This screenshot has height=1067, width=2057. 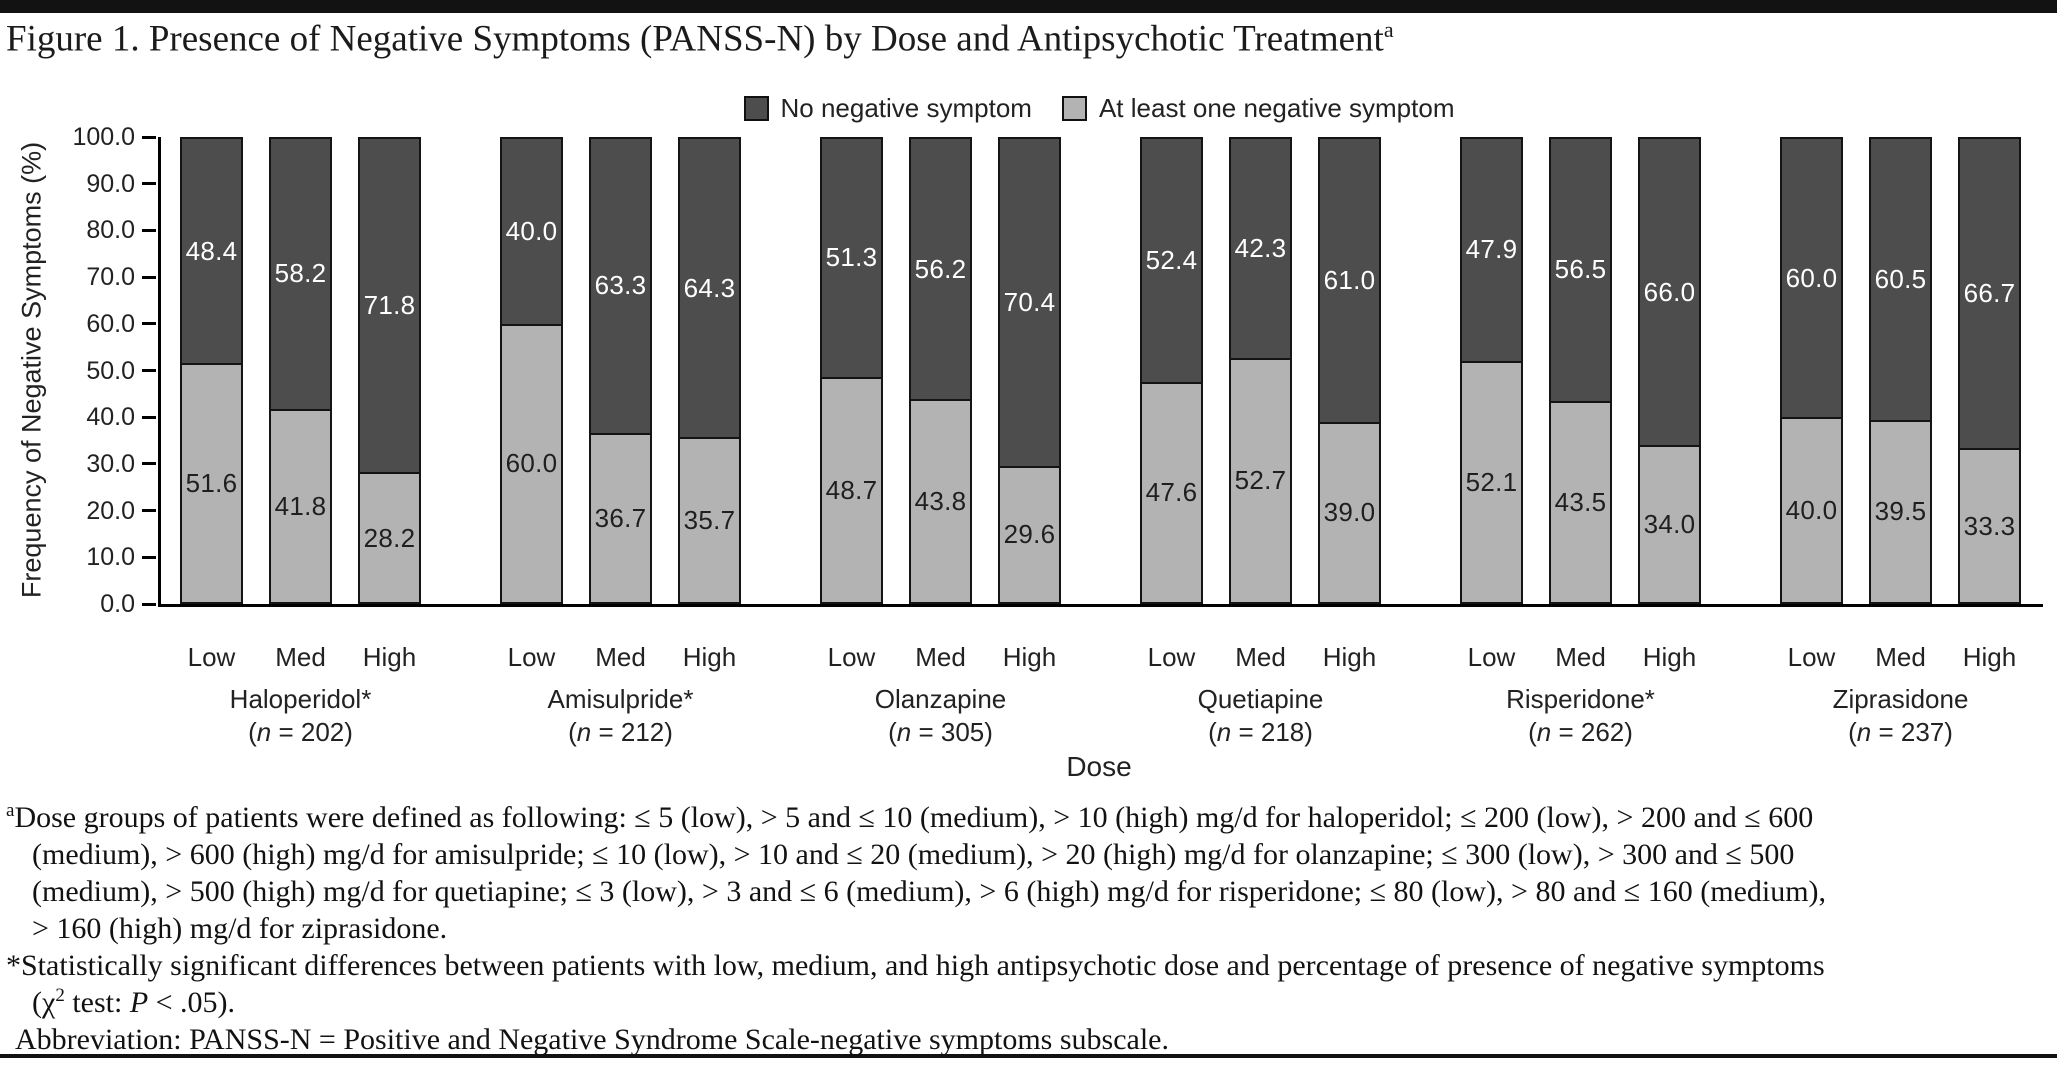 I want to click on bar-segment-at-least-one-negative-symptom: 28.2, so click(x=389, y=538).